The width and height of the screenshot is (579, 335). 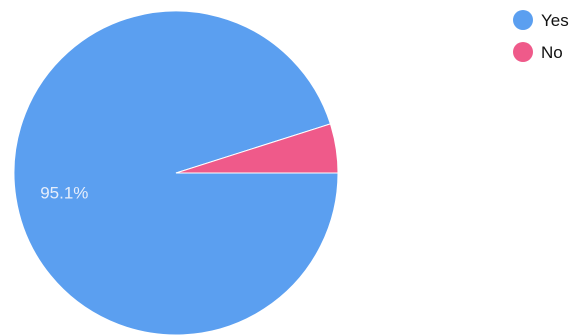 What do you see at coordinates (523, 20) in the screenshot?
I see `legend-swatch-yes` at bounding box center [523, 20].